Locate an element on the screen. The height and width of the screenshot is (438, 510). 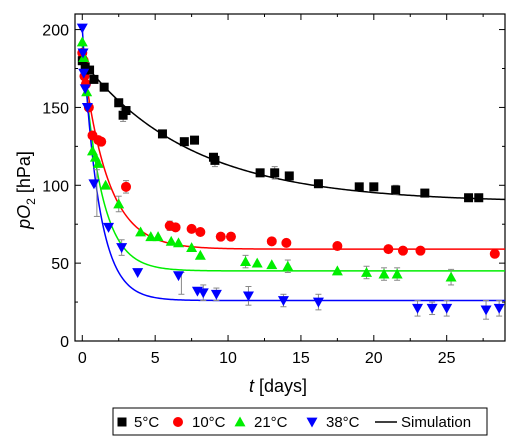
legend-label: 21°C is located at coordinates (271, 422).